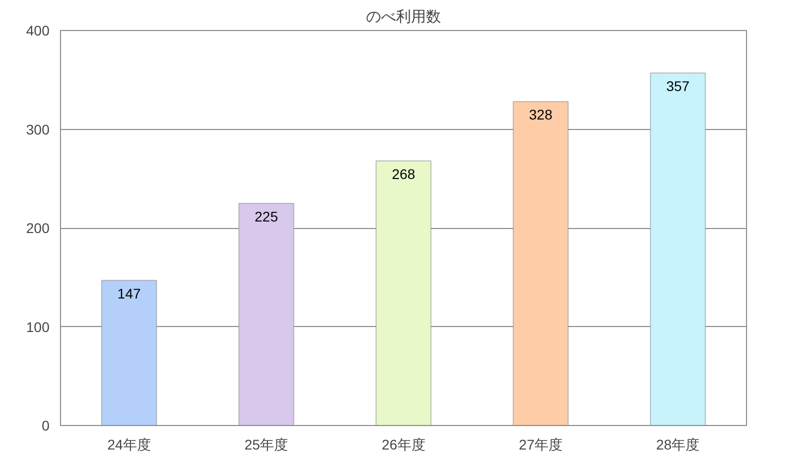  I want to click on x-tick-label: 25年度, so click(266, 444).